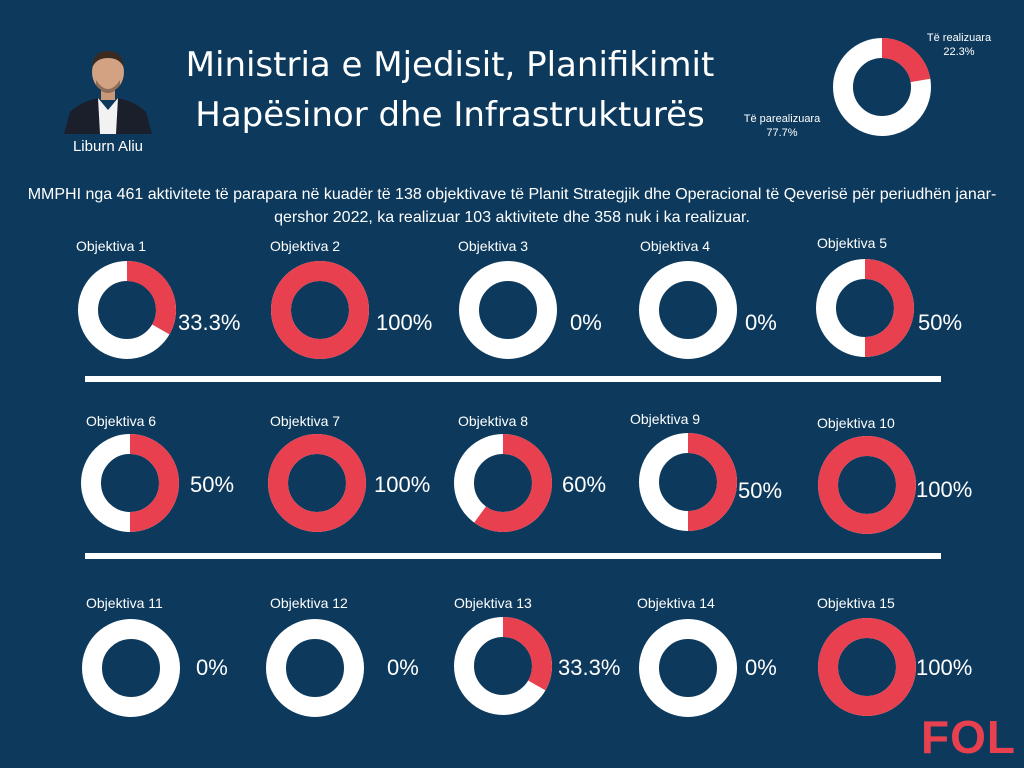 The height and width of the screenshot is (768, 1024). Describe the element at coordinates (584, 484) in the screenshot. I see `objective-percent: 60%` at that location.